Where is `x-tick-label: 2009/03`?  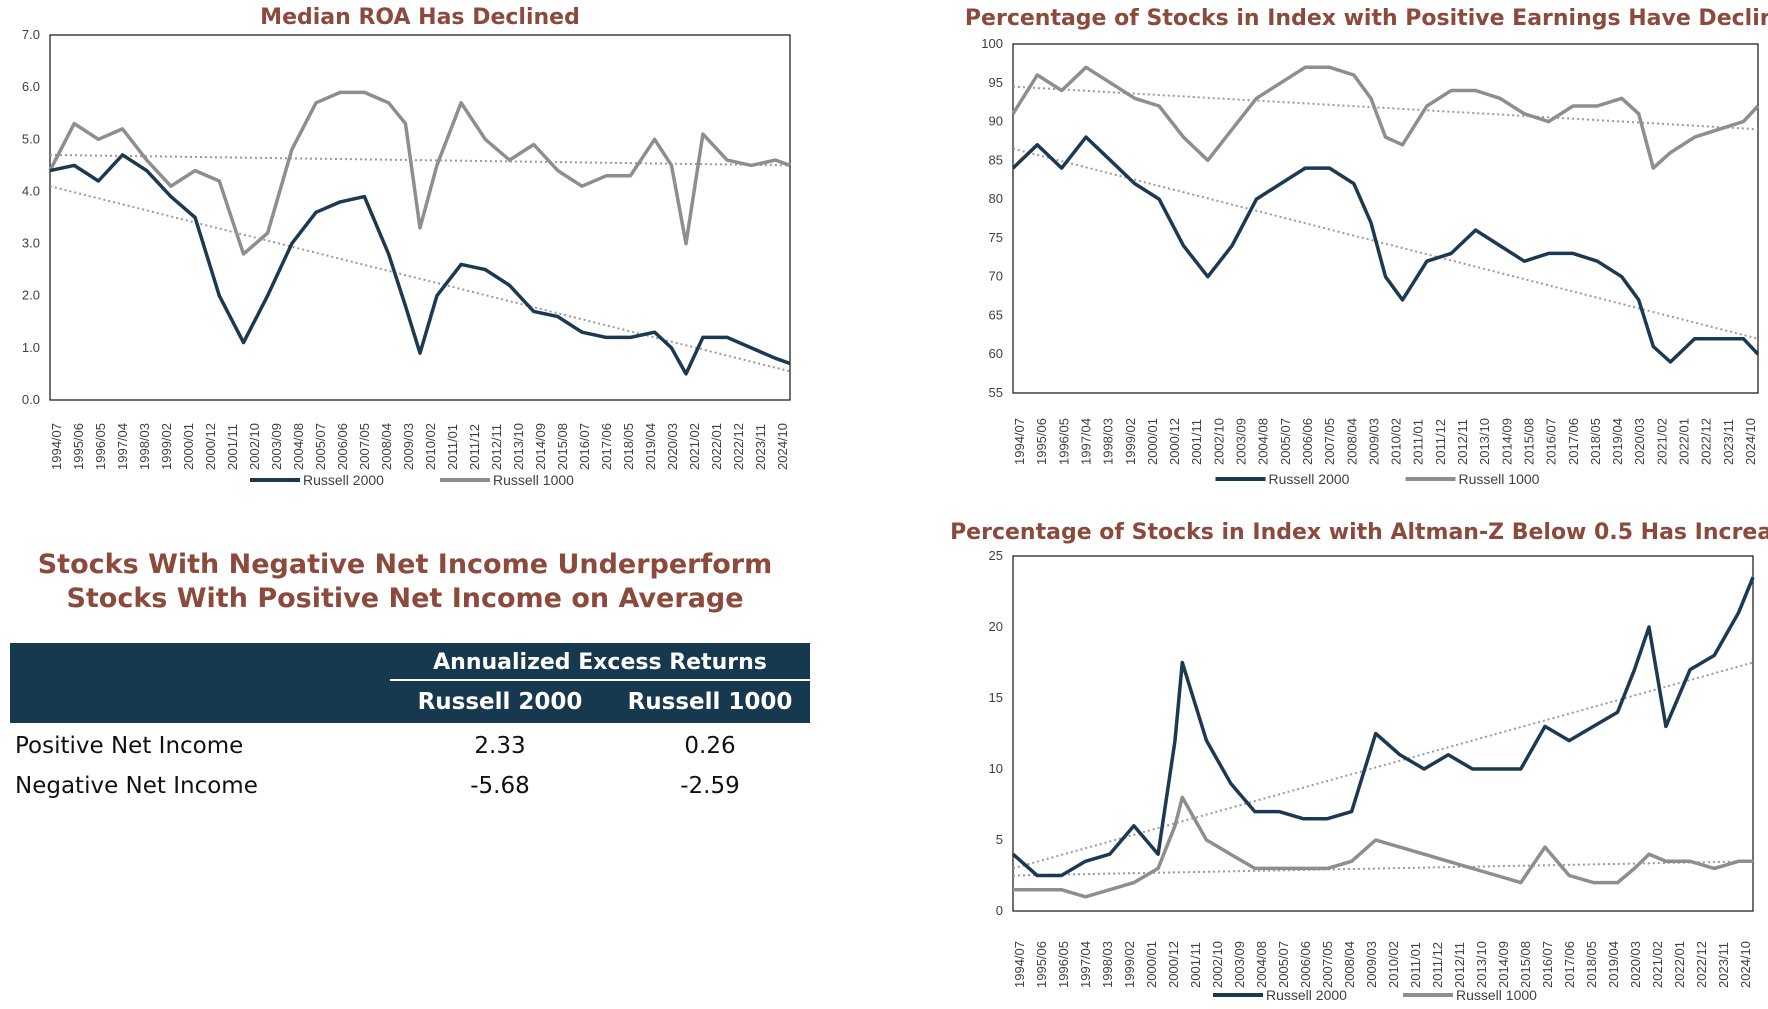 x-tick-label: 2009/03 is located at coordinates (408, 446).